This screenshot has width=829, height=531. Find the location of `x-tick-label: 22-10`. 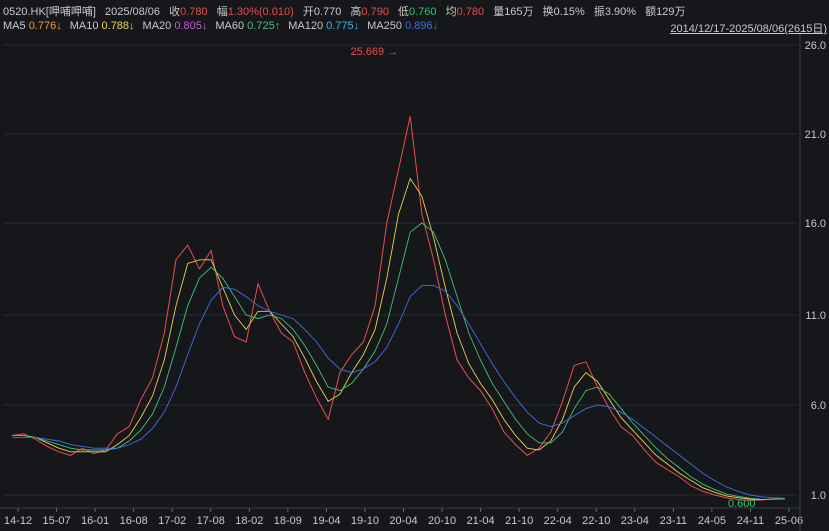

x-tick-label: 22-10 is located at coordinates (596, 521).